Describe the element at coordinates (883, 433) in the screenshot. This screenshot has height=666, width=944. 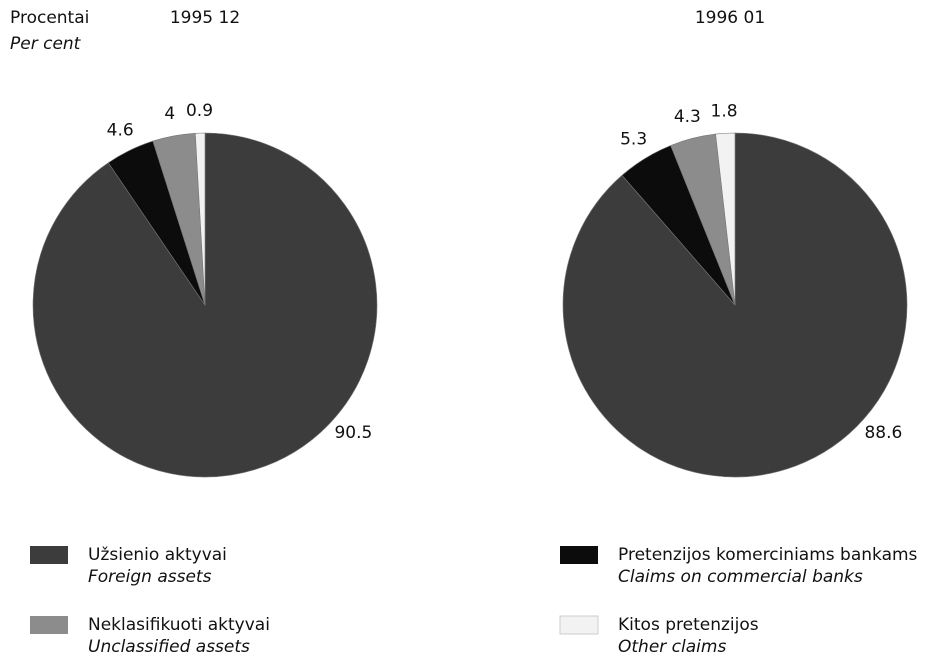
I see `data-label: 88.6` at that location.